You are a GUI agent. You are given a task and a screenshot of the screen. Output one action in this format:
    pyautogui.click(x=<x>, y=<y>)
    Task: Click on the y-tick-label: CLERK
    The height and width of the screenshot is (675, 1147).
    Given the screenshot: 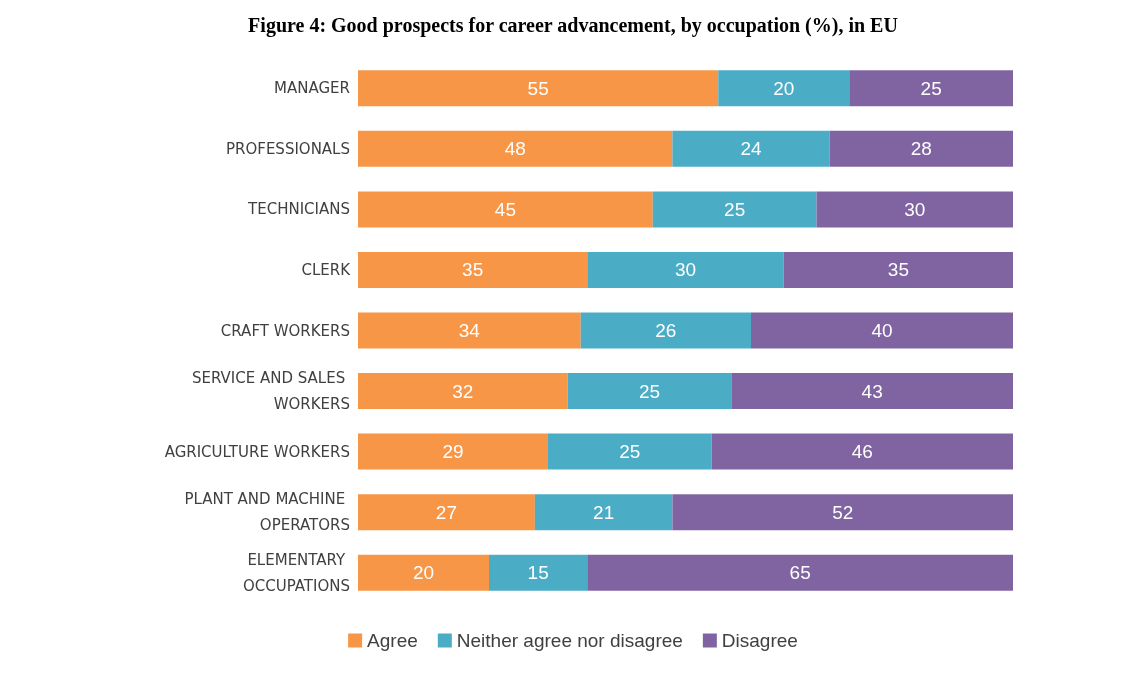 What is the action you would take?
    pyautogui.click(x=326, y=269)
    